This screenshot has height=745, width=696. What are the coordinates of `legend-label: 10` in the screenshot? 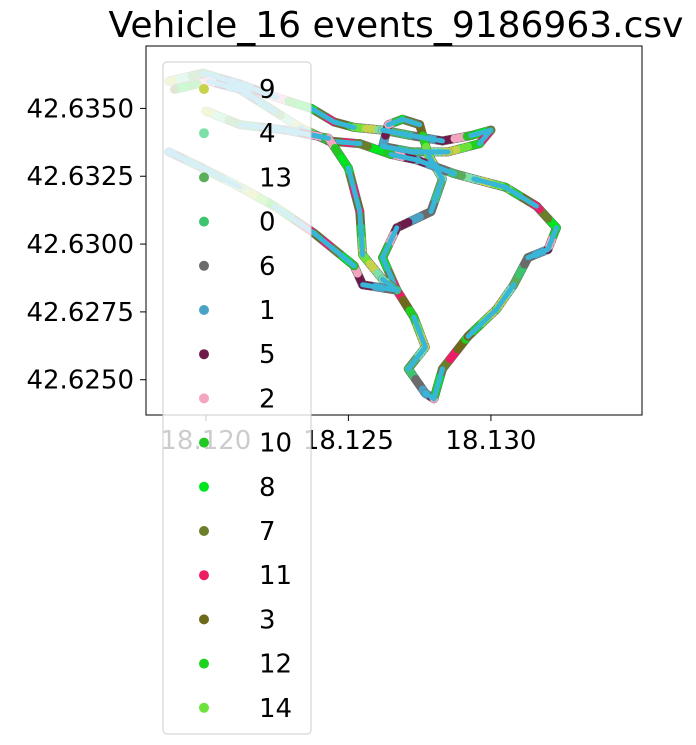 It's located at (275, 444).